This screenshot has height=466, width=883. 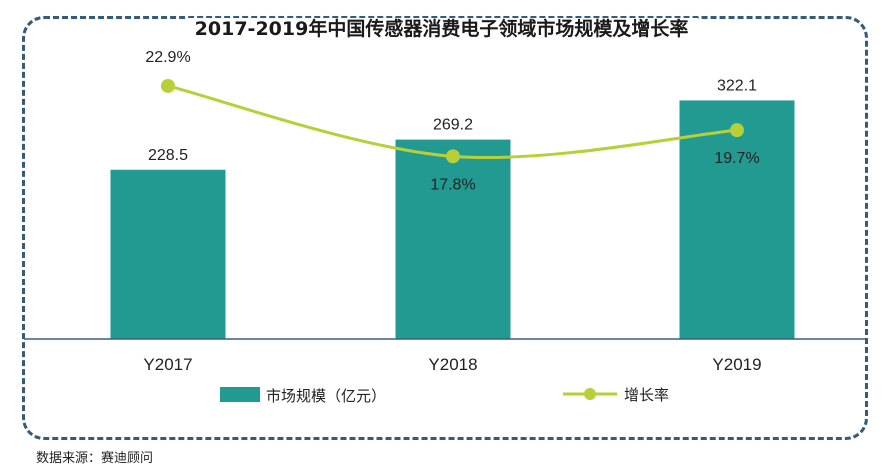 I want to click on bar-value-label: 269.2, so click(x=453, y=125).